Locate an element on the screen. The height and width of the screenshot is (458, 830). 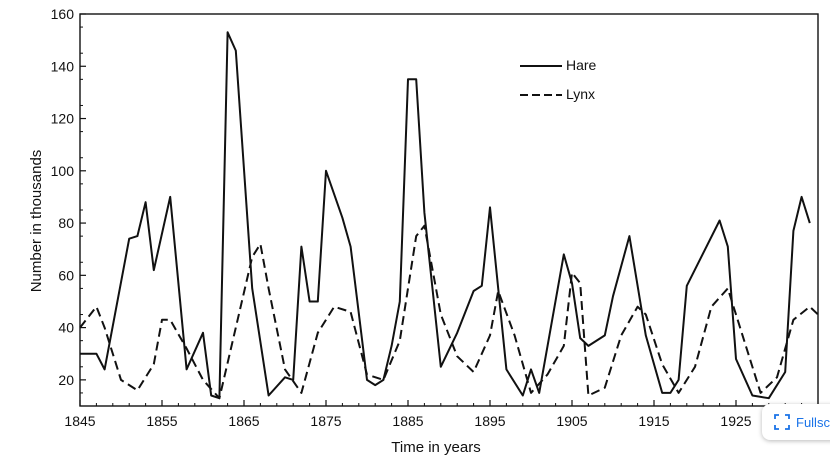
x-tick-label: 1855 is located at coordinates (161, 421).